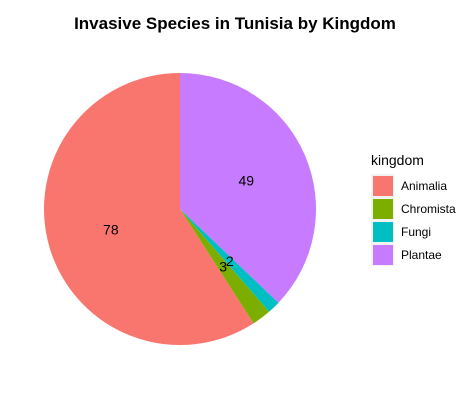 The width and height of the screenshot is (475, 400). I want to click on legend-entry-chromista: Chromista, so click(413, 208).